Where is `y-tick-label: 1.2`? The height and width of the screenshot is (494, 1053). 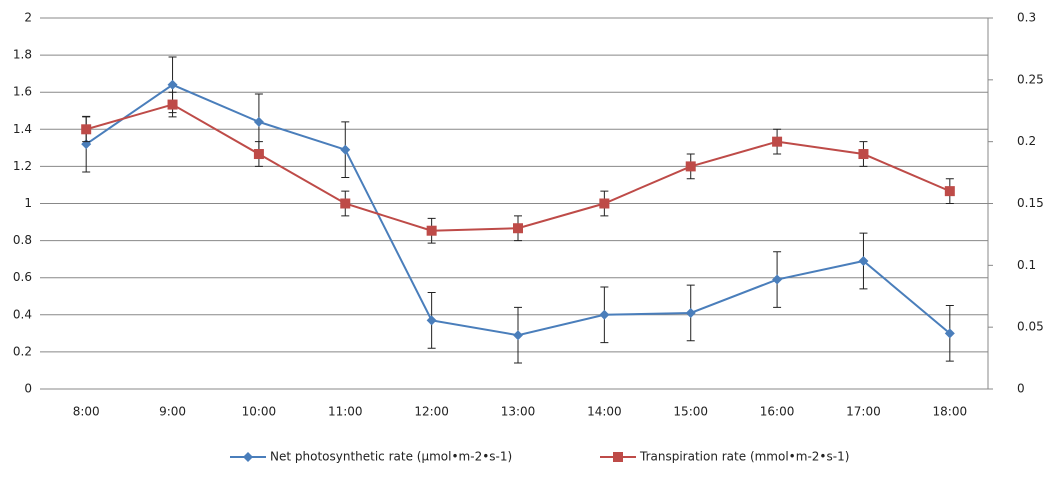
y-tick-label: 1.2 is located at coordinates (22, 166).